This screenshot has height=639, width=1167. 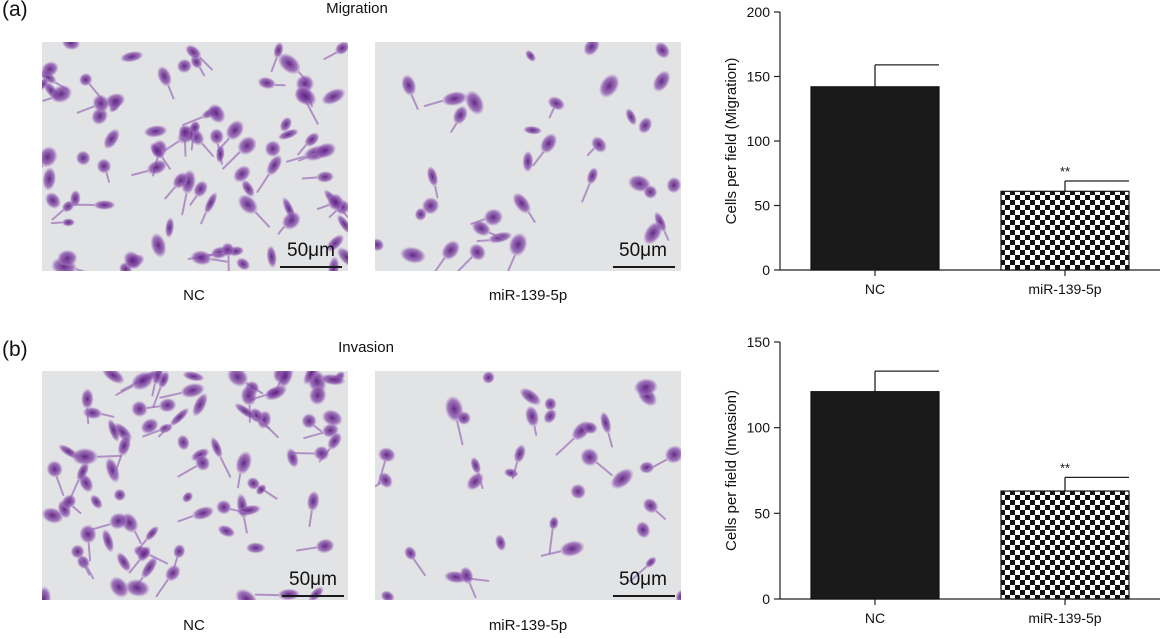 I want to click on micrograph-invasion-nc, so click(x=195, y=485).